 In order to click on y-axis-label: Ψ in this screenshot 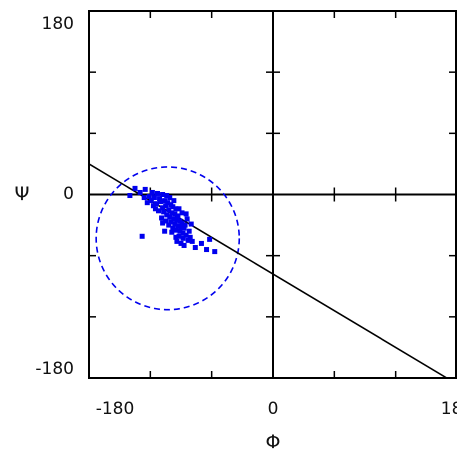, I will do `click(22, 194)`.